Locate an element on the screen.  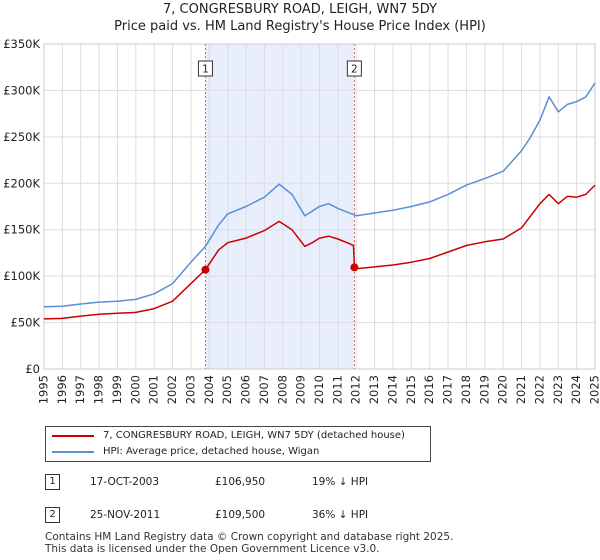
legend-swatch-hpi is located at coordinates (73, 452).